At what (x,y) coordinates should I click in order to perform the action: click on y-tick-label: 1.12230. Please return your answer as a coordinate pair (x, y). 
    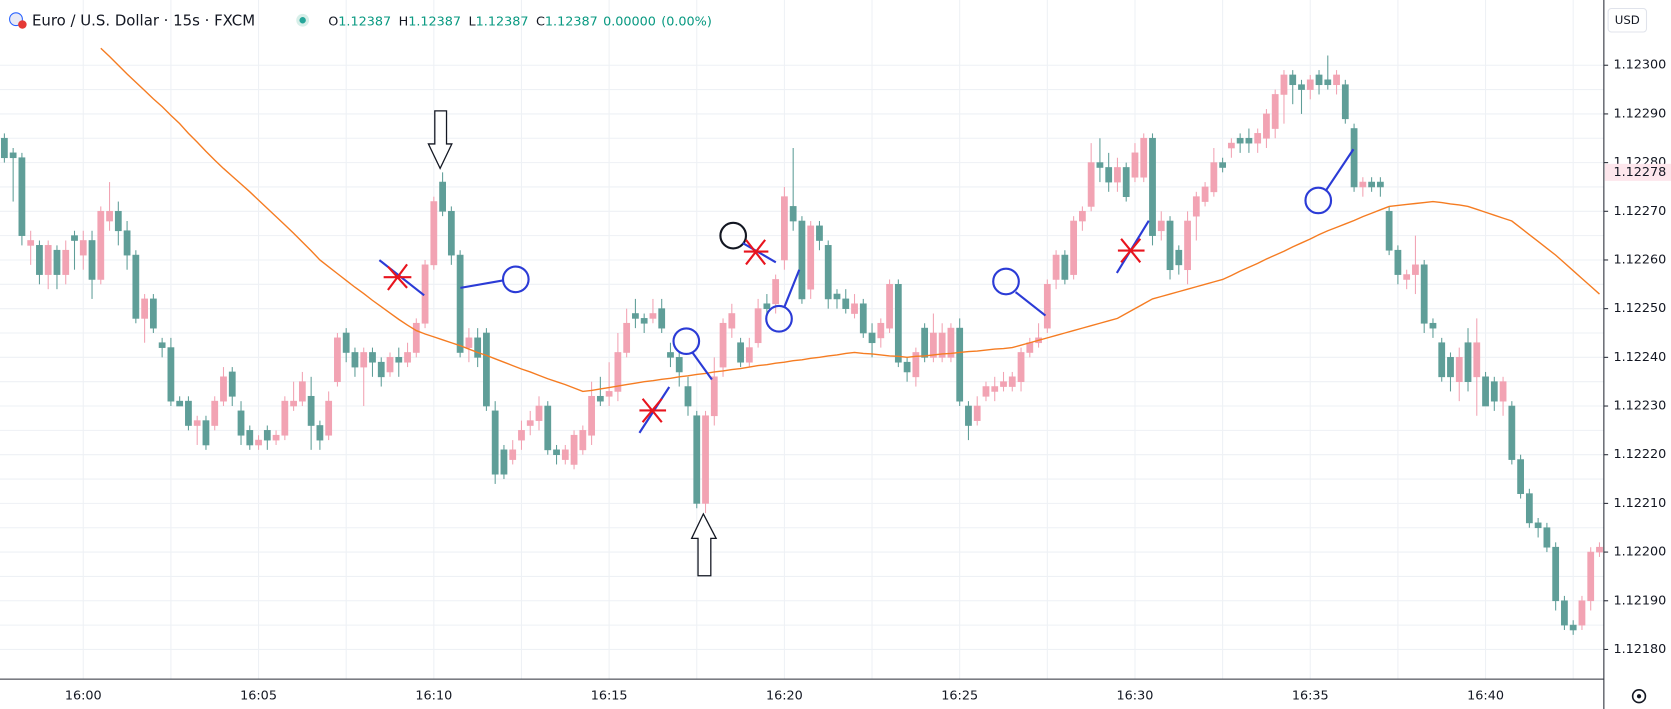
    Looking at the image, I should click on (1639, 406).